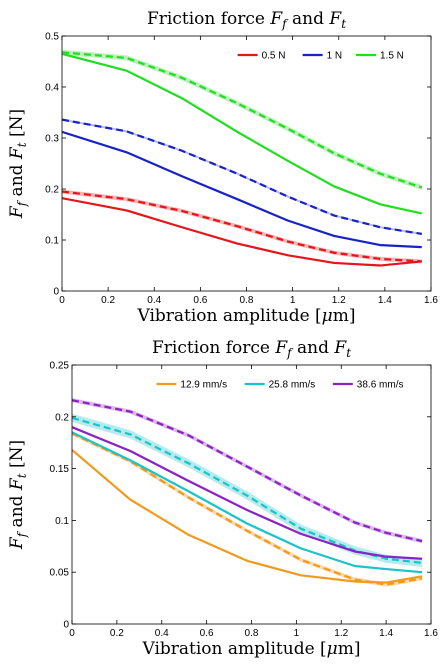 The height and width of the screenshot is (664, 447). What do you see at coordinates (392, 56) in the screenshot?
I see `legend-label: 1.5 N` at bounding box center [392, 56].